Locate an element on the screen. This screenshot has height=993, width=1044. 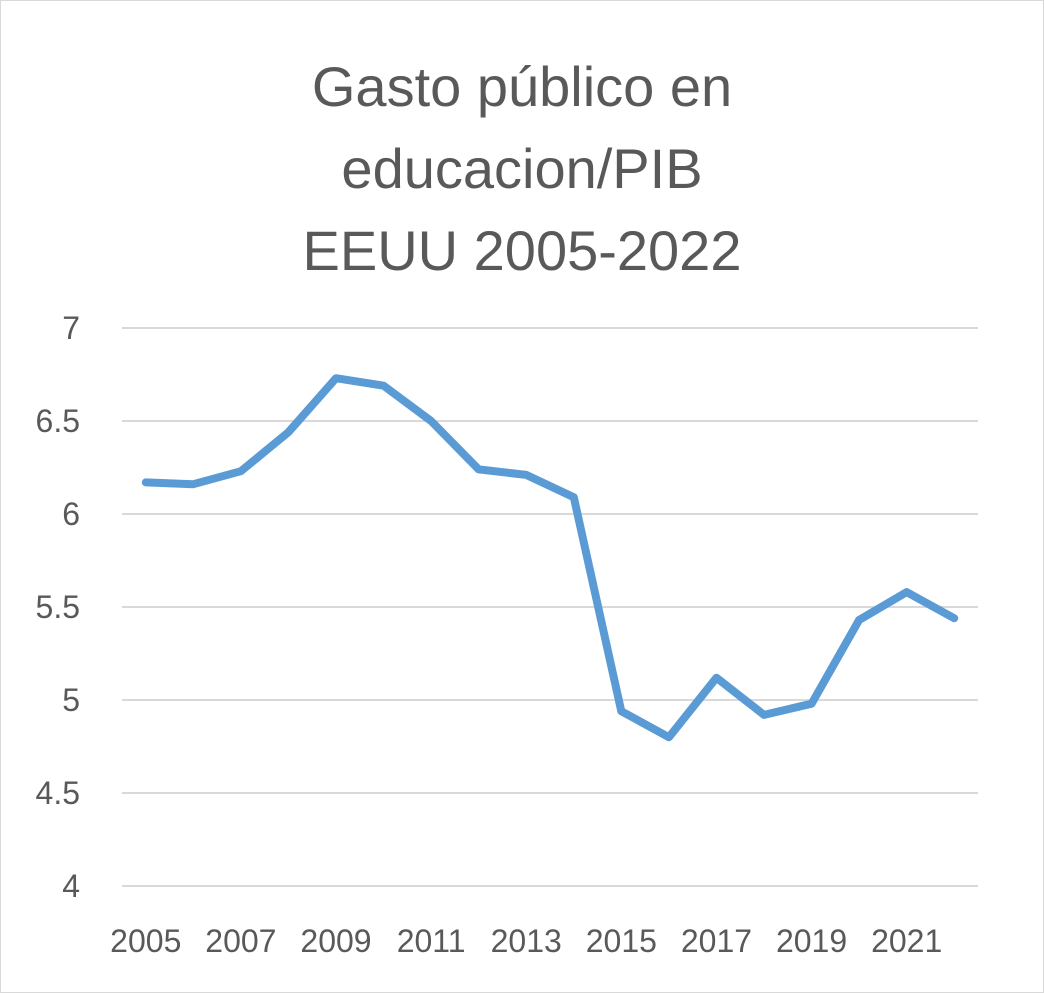
x-tick-label: 2005 is located at coordinates (145, 941).